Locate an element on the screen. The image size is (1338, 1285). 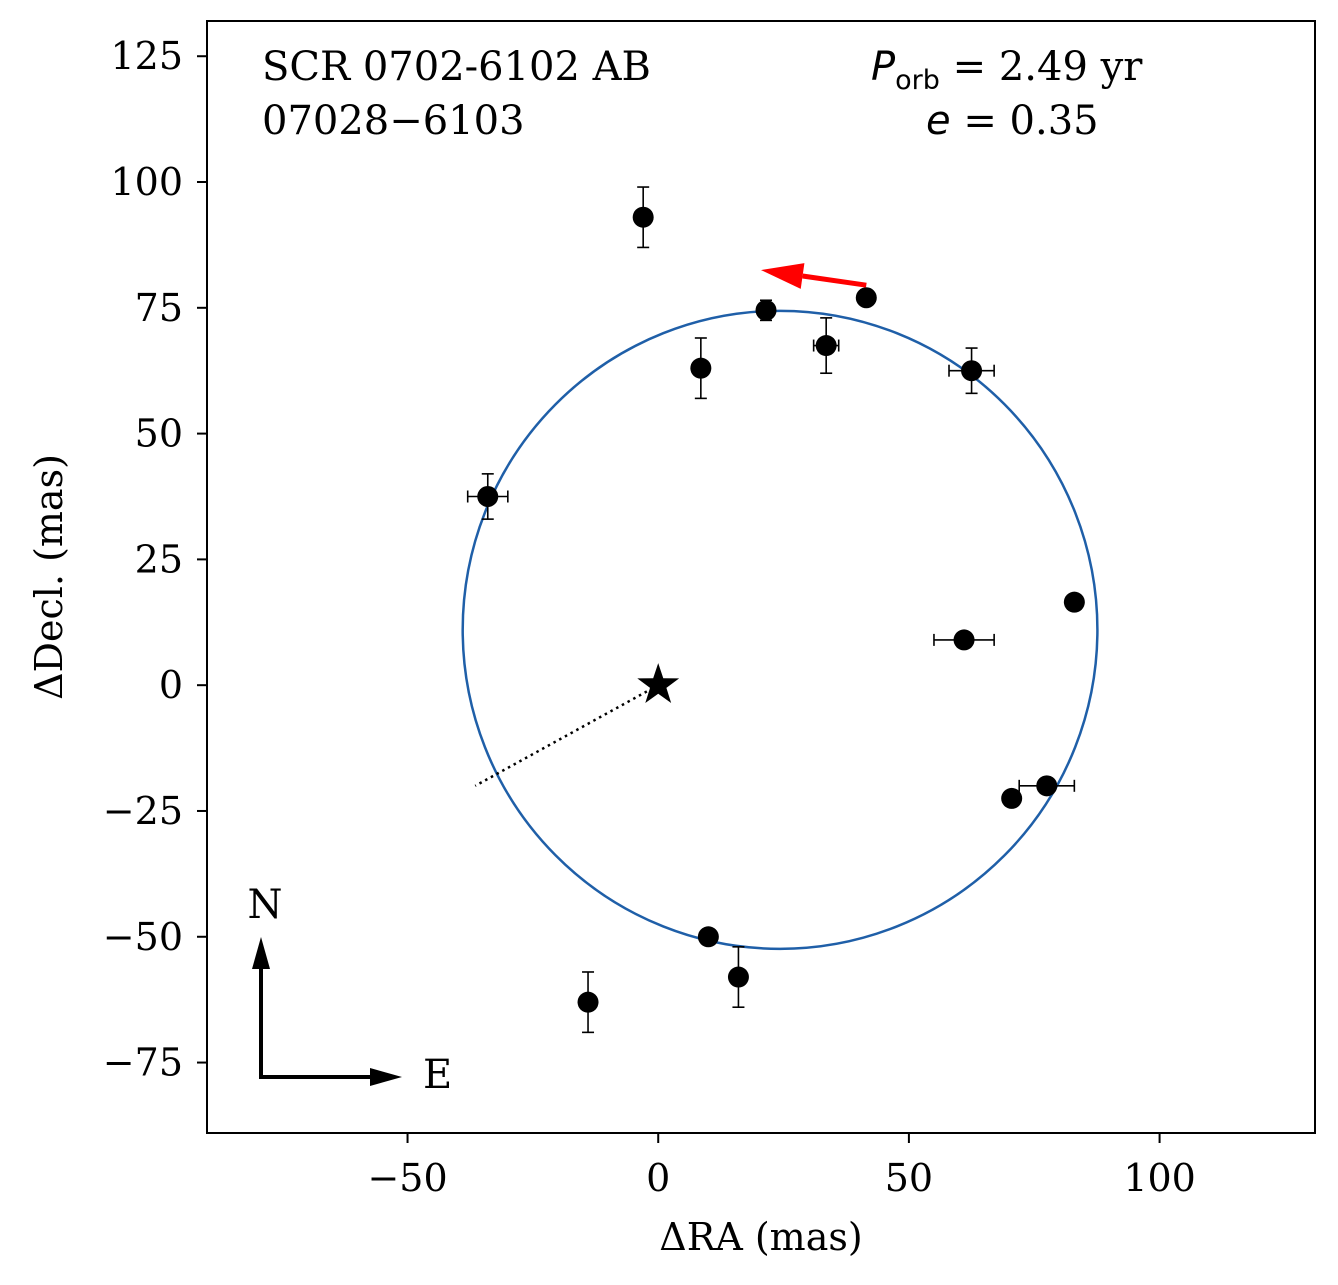
orbit-parameters: Porb = 2.49 yr e = 0.35 is located at coordinates (1007, 94).